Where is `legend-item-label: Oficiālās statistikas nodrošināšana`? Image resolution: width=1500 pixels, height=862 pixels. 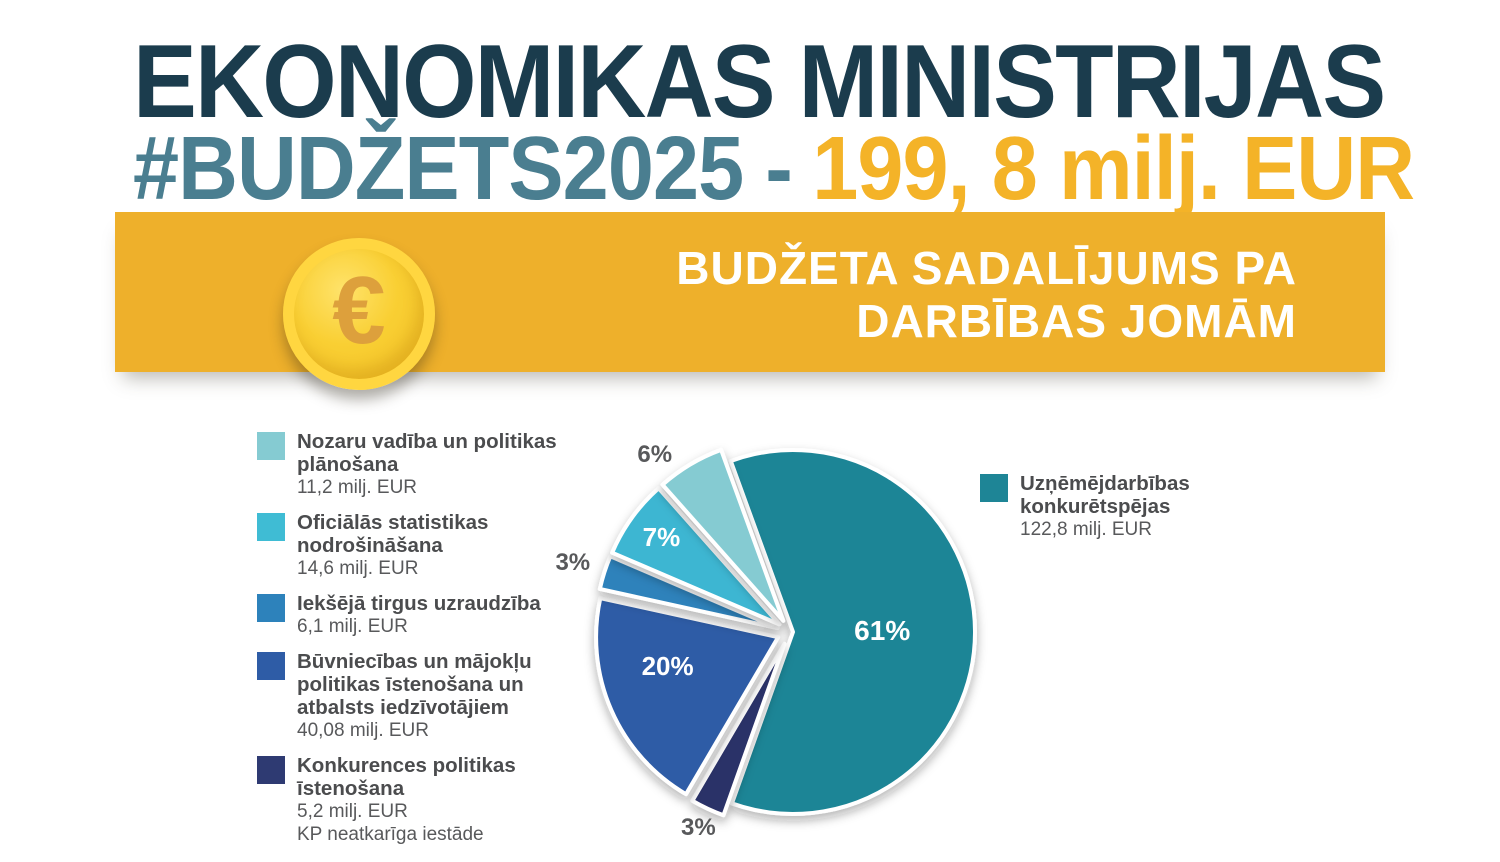 legend-item-label: Oficiālās statistikas nodrošināšana is located at coordinates (393, 534).